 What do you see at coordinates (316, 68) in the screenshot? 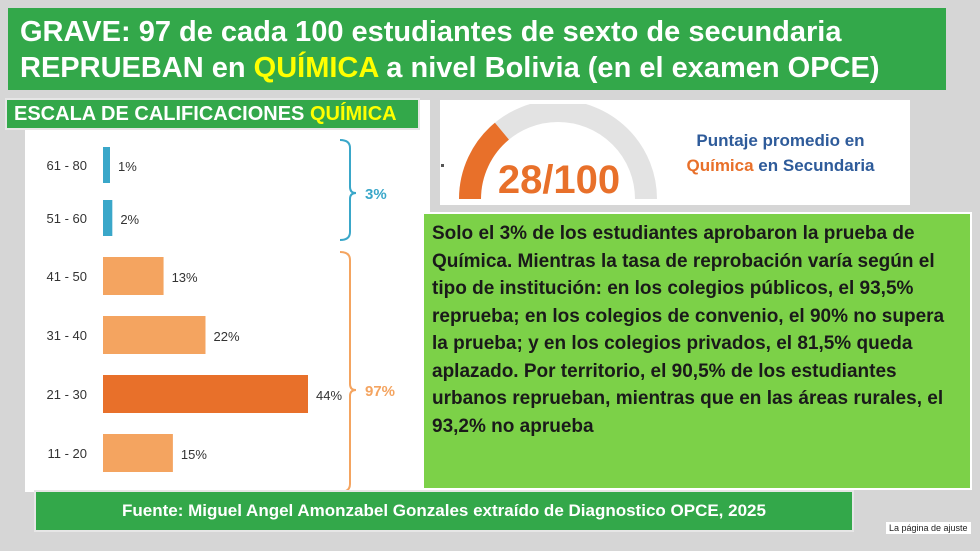
I see `headline-highlight: QUÍMICA` at bounding box center [316, 68].